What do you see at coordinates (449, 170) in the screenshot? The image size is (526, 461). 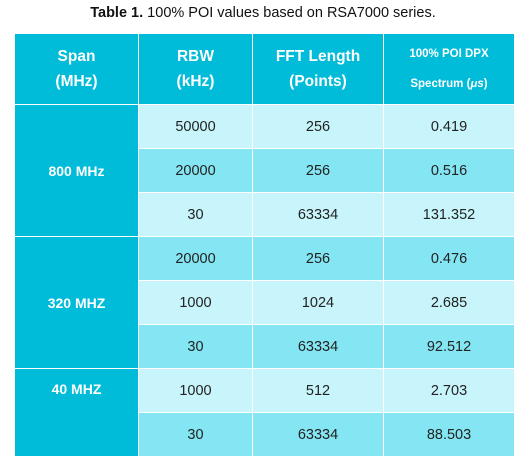 I see `poi-cell: 0.516` at bounding box center [449, 170].